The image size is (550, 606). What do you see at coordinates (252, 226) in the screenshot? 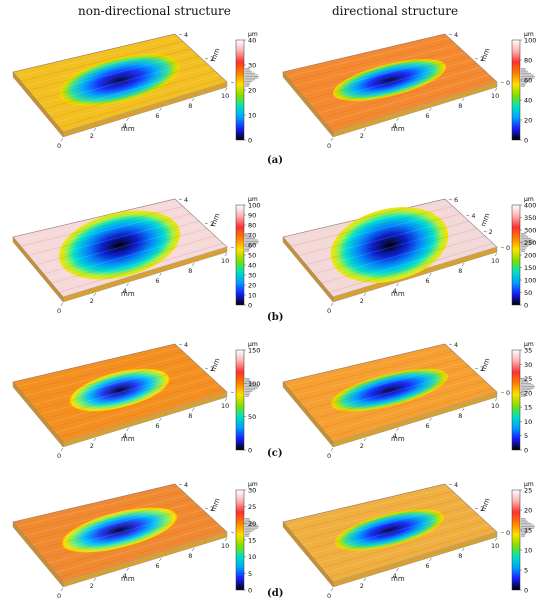
I see `colorbar-tick-label: 80` at bounding box center [252, 226].